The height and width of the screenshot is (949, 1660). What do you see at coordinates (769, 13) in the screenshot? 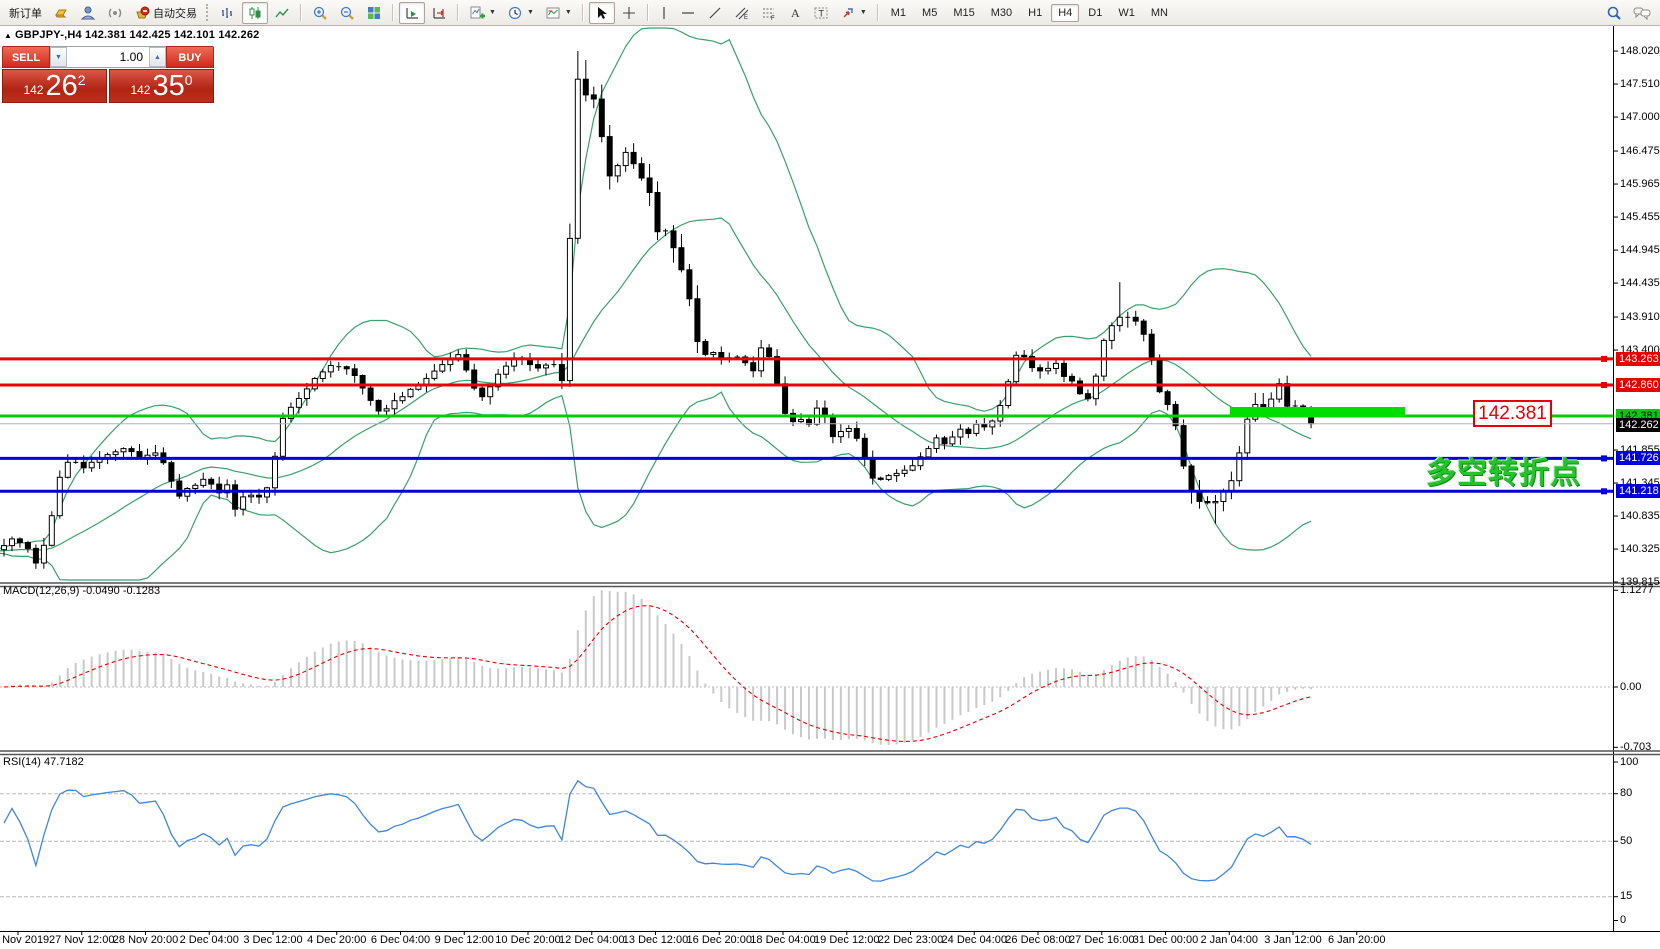
I see `fibonacci-button: F` at bounding box center [769, 13].